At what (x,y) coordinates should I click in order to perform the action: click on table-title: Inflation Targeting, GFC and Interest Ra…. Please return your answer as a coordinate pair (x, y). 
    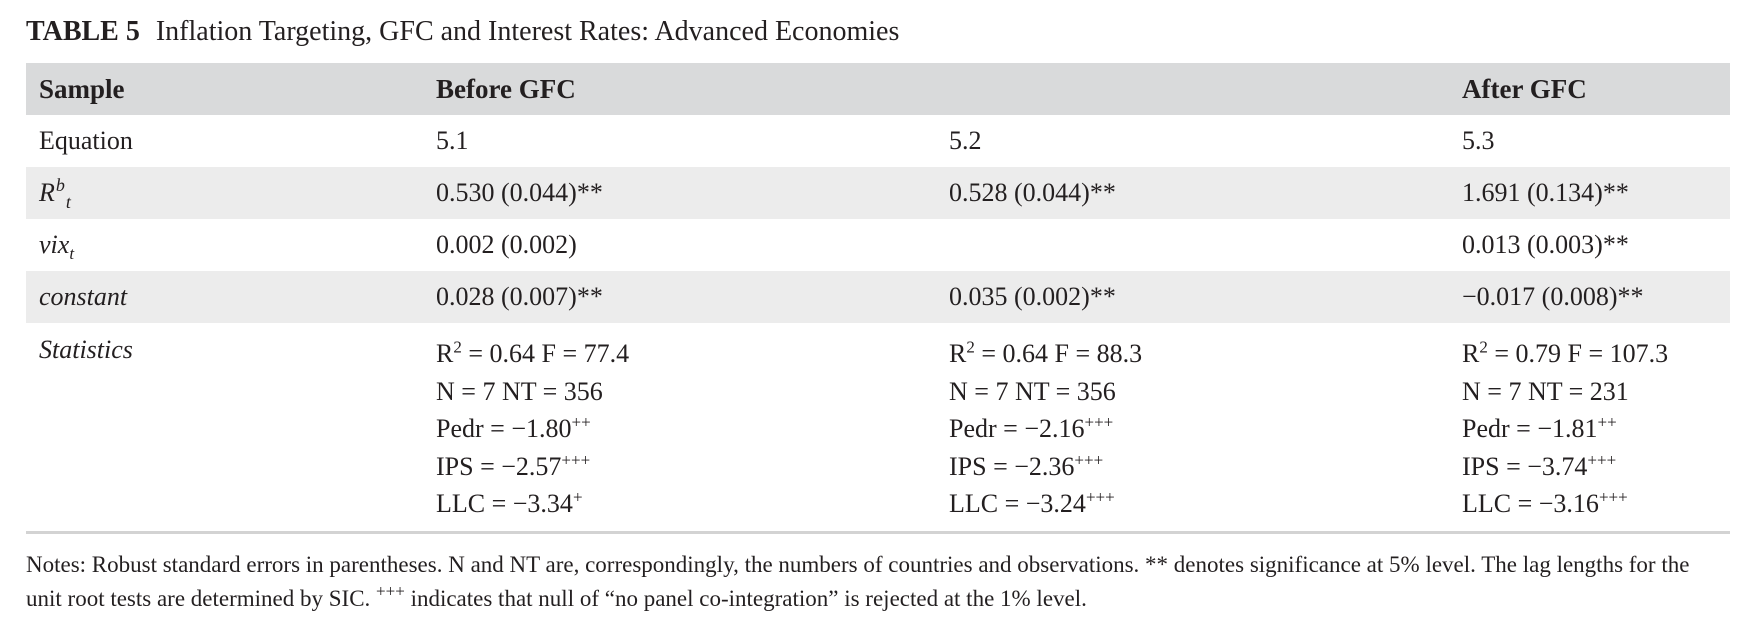
    Looking at the image, I should click on (527, 31).